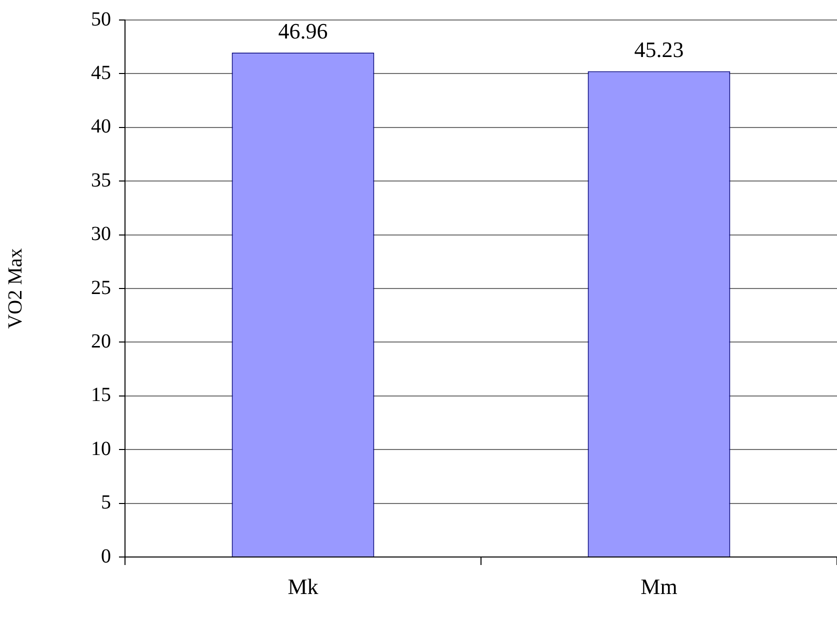 This screenshot has width=837, height=619. I want to click on y-tick-label: 35, so click(101, 180).